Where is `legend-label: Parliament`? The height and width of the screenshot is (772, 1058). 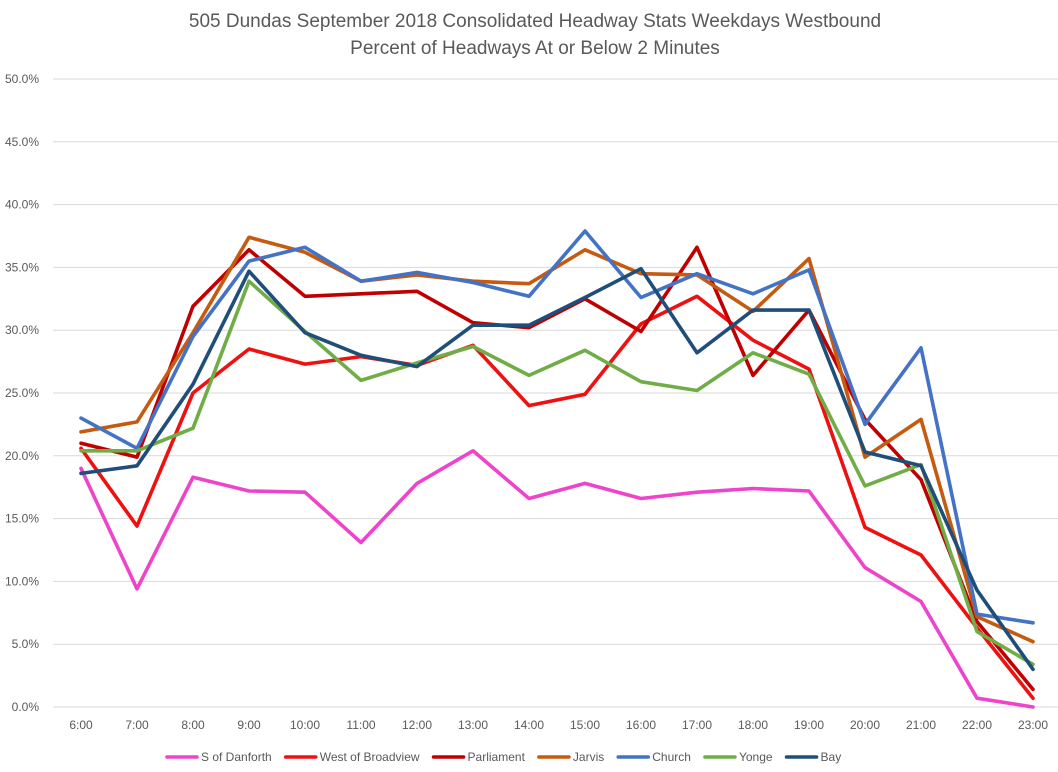 legend-label: Parliament is located at coordinates (497, 757).